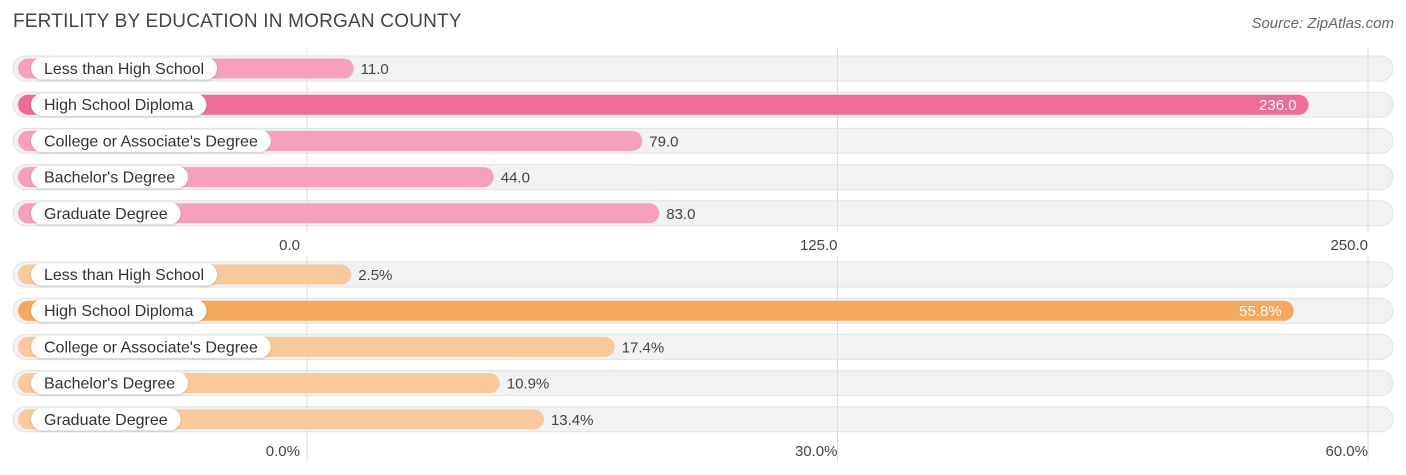  Describe the element at coordinates (1260, 311) in the screenshot. I see `value-label: 55.8%` at that location.